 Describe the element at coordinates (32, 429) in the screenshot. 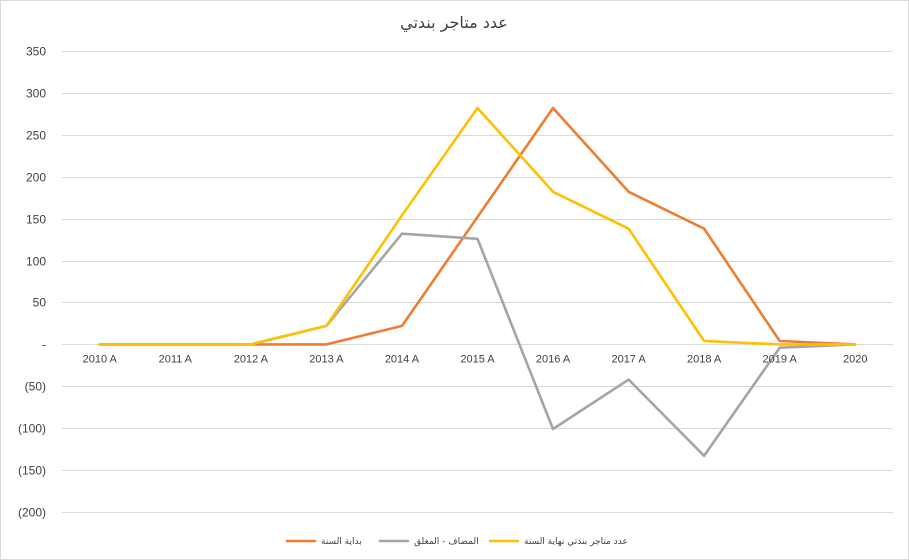

I see `y-tick-label: (100)` at that location.